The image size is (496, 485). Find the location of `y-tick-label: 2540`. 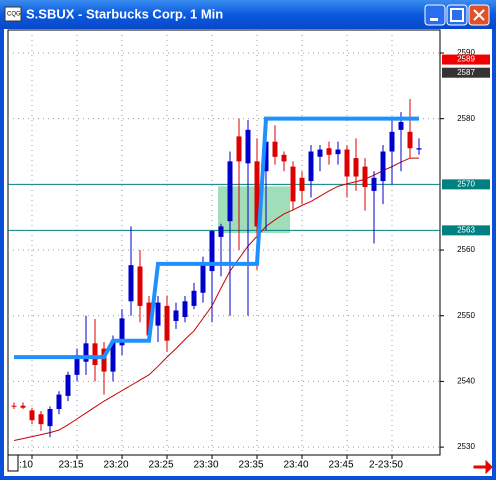

y-tick-label: 2540 is located at coordinates (466, 381).